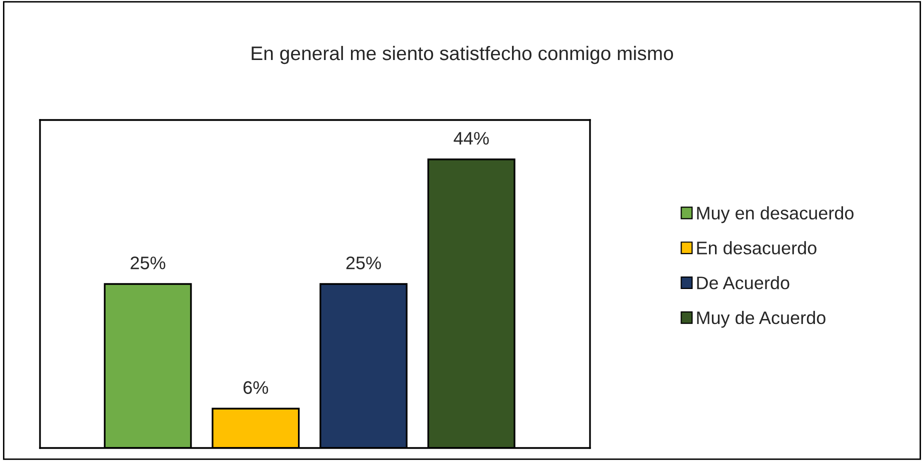 This screenshot has height=461, width=924. Describe the element at coordinates (756, 247) in the screenshot. I see `legend-label: En desacuerdo` at that location.